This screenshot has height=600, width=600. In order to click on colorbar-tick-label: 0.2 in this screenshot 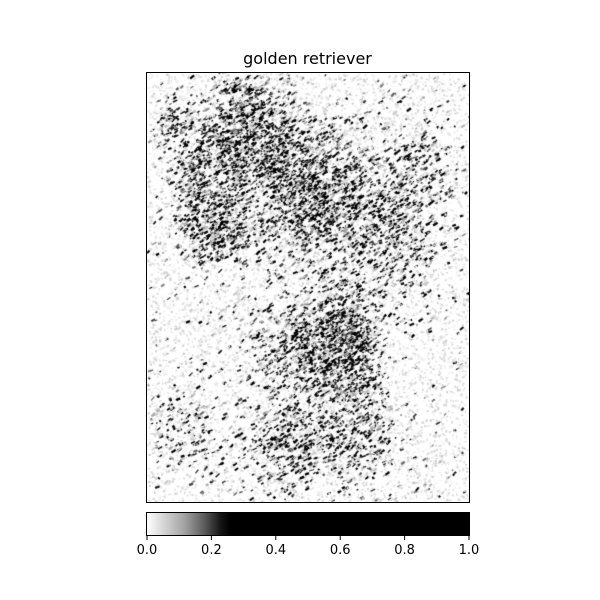, I will do `click(211, 550)`.